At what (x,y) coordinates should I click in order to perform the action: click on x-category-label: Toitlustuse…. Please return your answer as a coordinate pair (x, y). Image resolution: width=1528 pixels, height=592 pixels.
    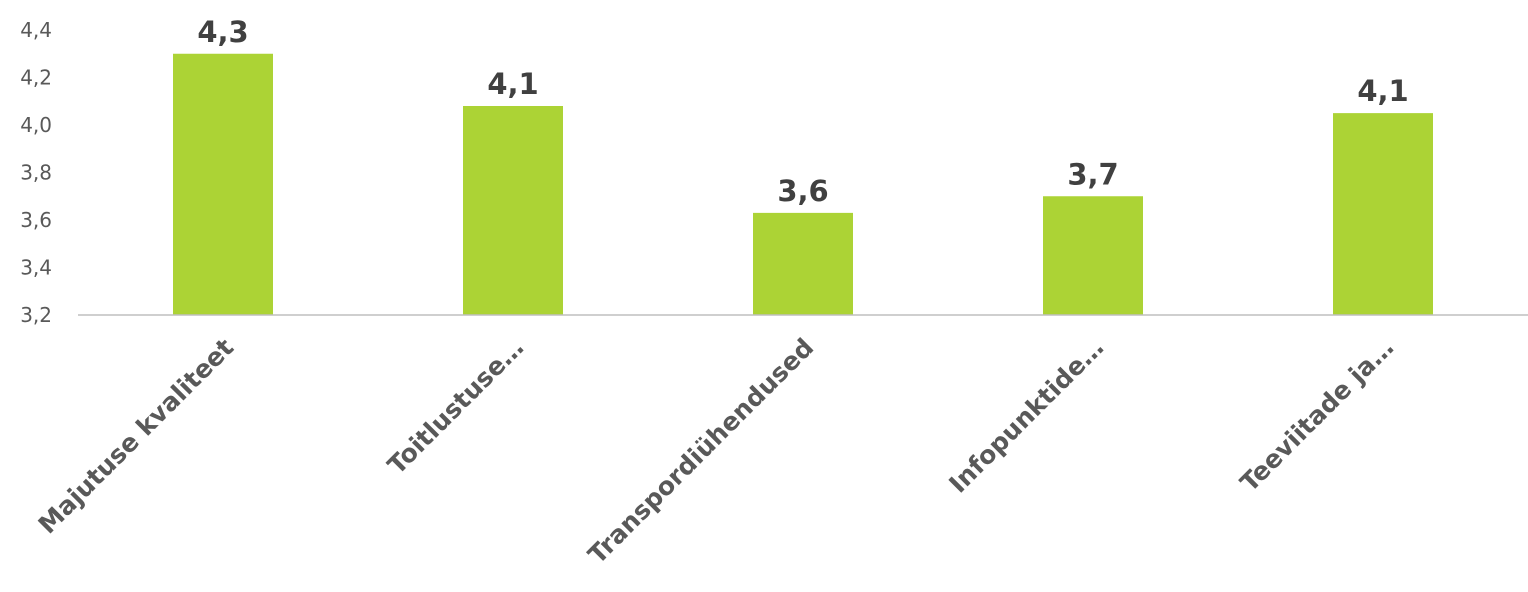
    Looking at the image, I should click on (455, 406).